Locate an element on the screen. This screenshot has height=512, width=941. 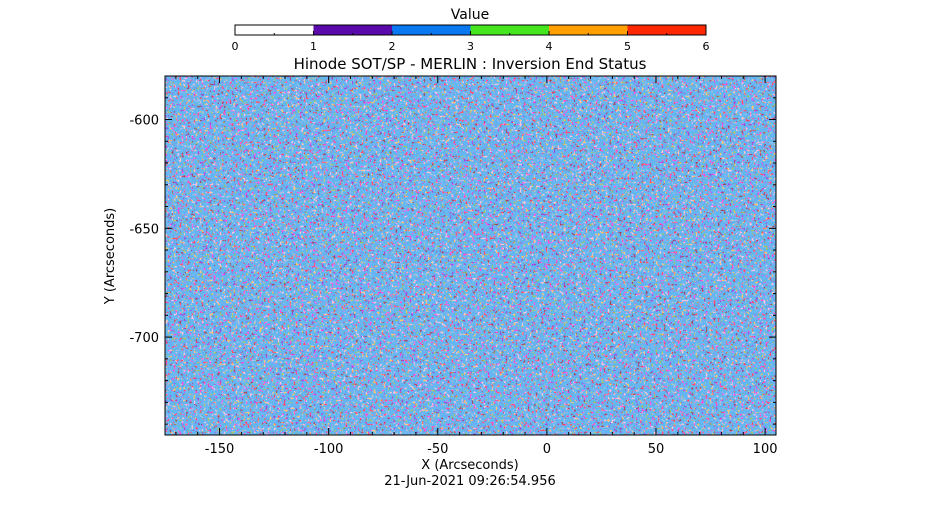
colorbar-tick-label: 4 is located at coordinates (549, 46).